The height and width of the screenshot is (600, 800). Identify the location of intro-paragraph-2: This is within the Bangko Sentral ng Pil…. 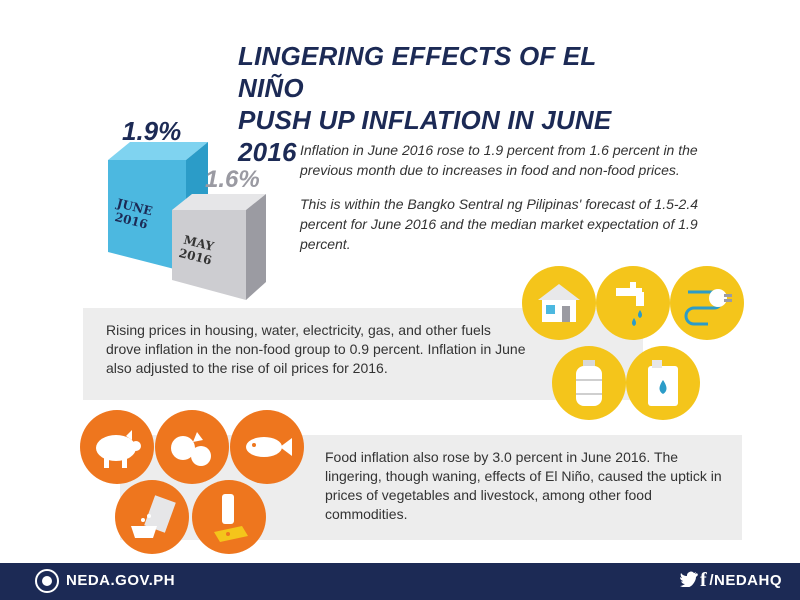
(499, 224).